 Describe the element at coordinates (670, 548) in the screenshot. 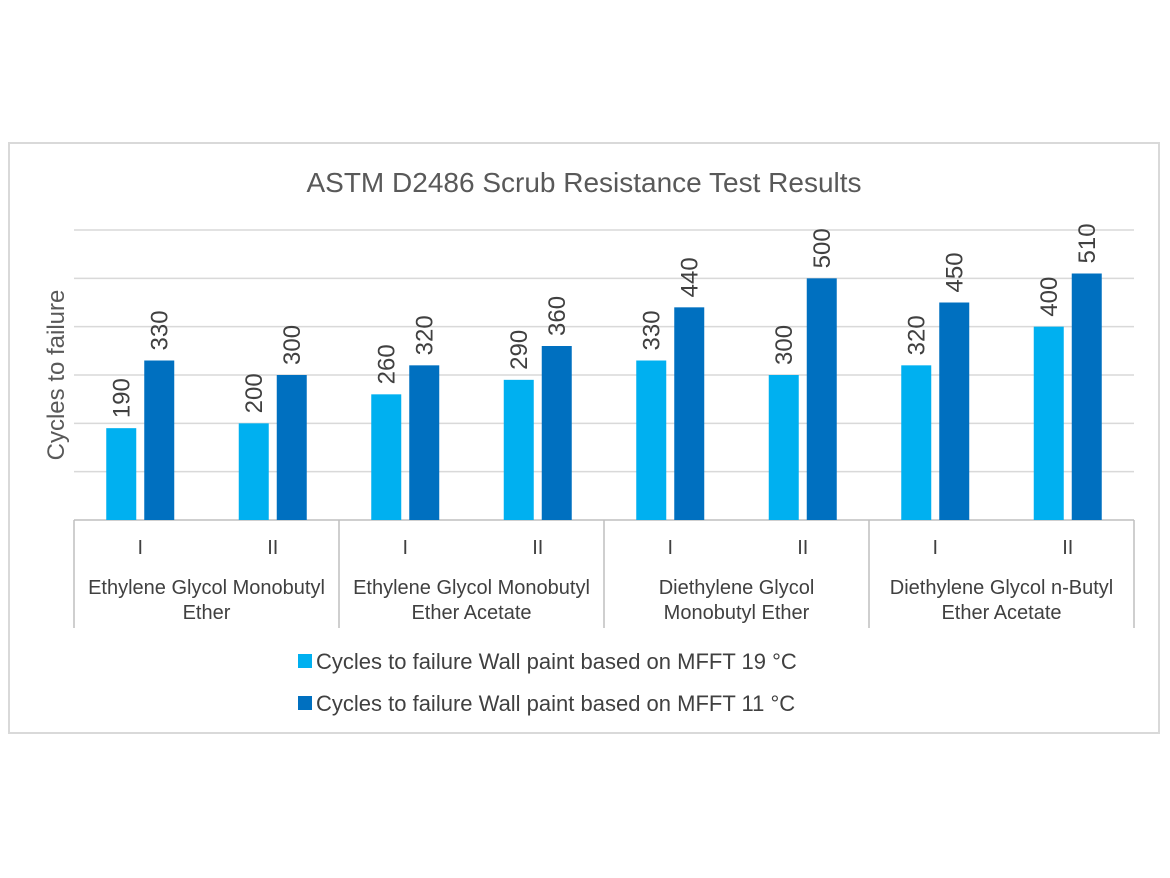

I see `category-label-5: I` at that location.